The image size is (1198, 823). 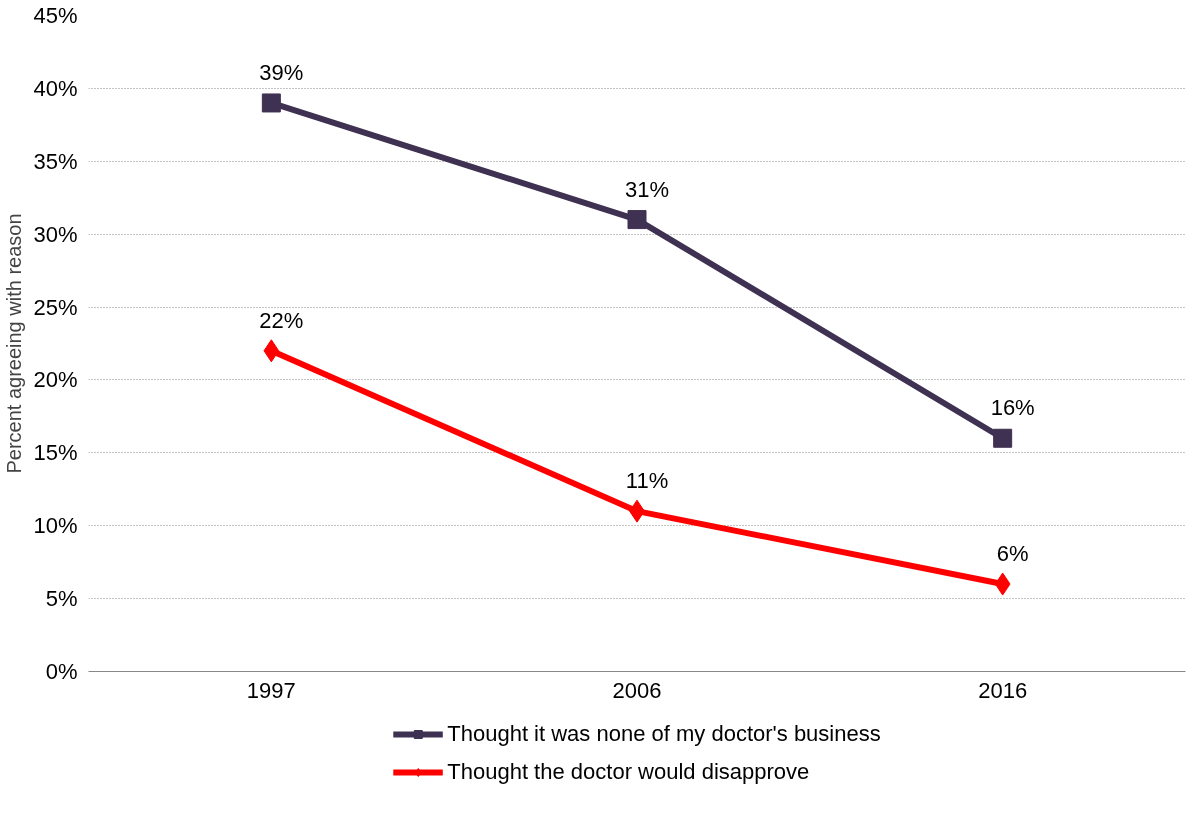 What do you see at coordinates (1012, 554) in the screenshot?
I see `data-label: 6%` at bounding box center [1012, 554].